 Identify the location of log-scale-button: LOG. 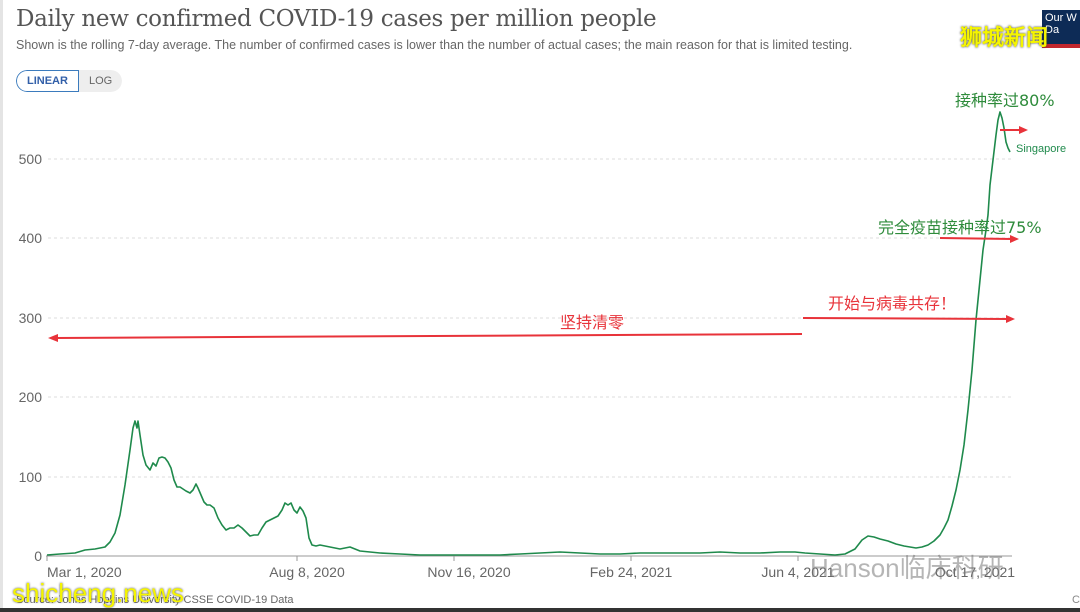
(100, 81).